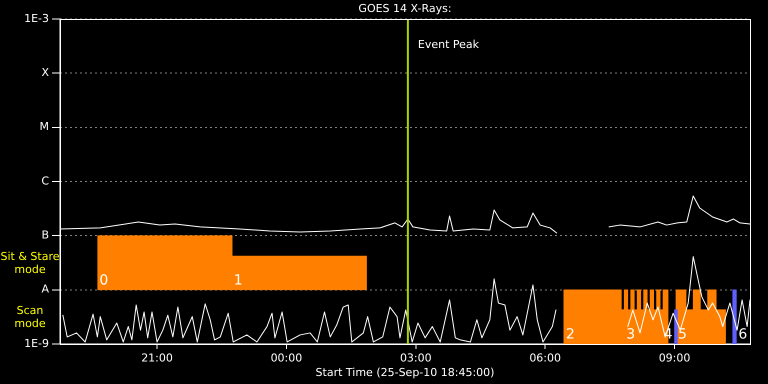  I want to click on x-axis-title: Start Time (25-Sep-10 18:45:00), so click(405, 372).